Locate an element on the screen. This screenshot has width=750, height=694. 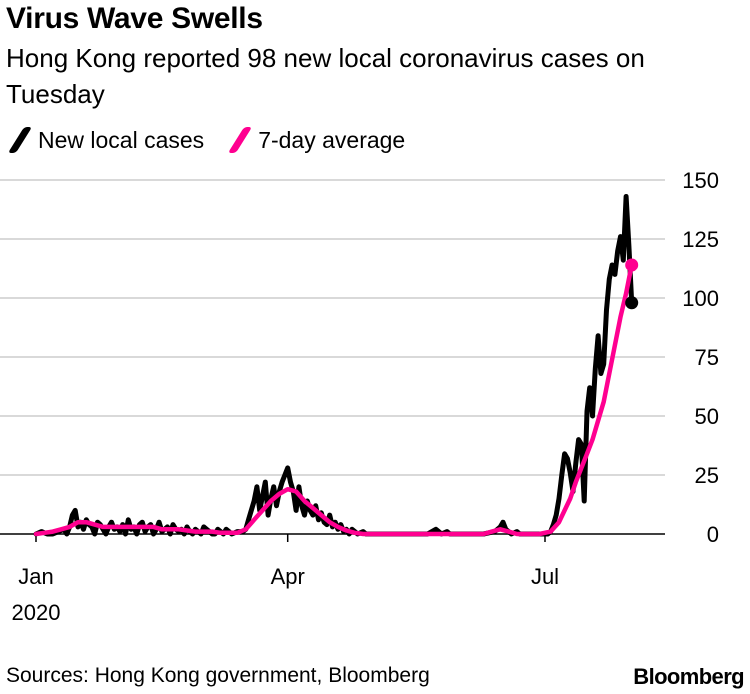
bloomberg-logo: Bloomberg is located at coordinates (688, 676).